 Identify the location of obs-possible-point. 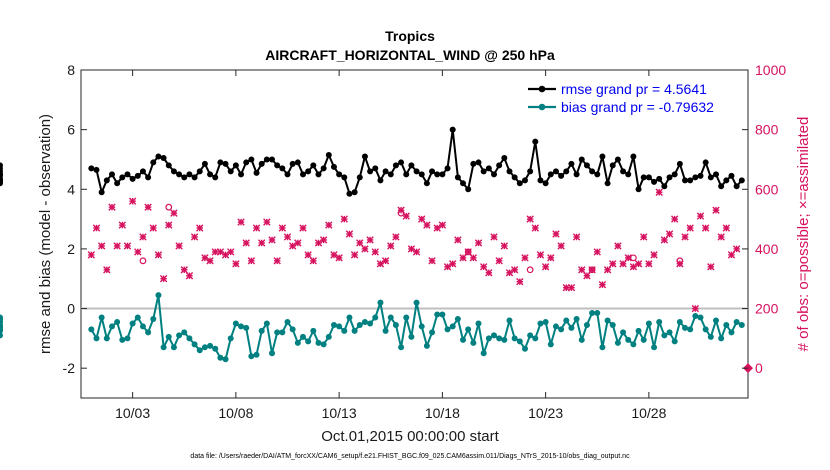
(633, 258).